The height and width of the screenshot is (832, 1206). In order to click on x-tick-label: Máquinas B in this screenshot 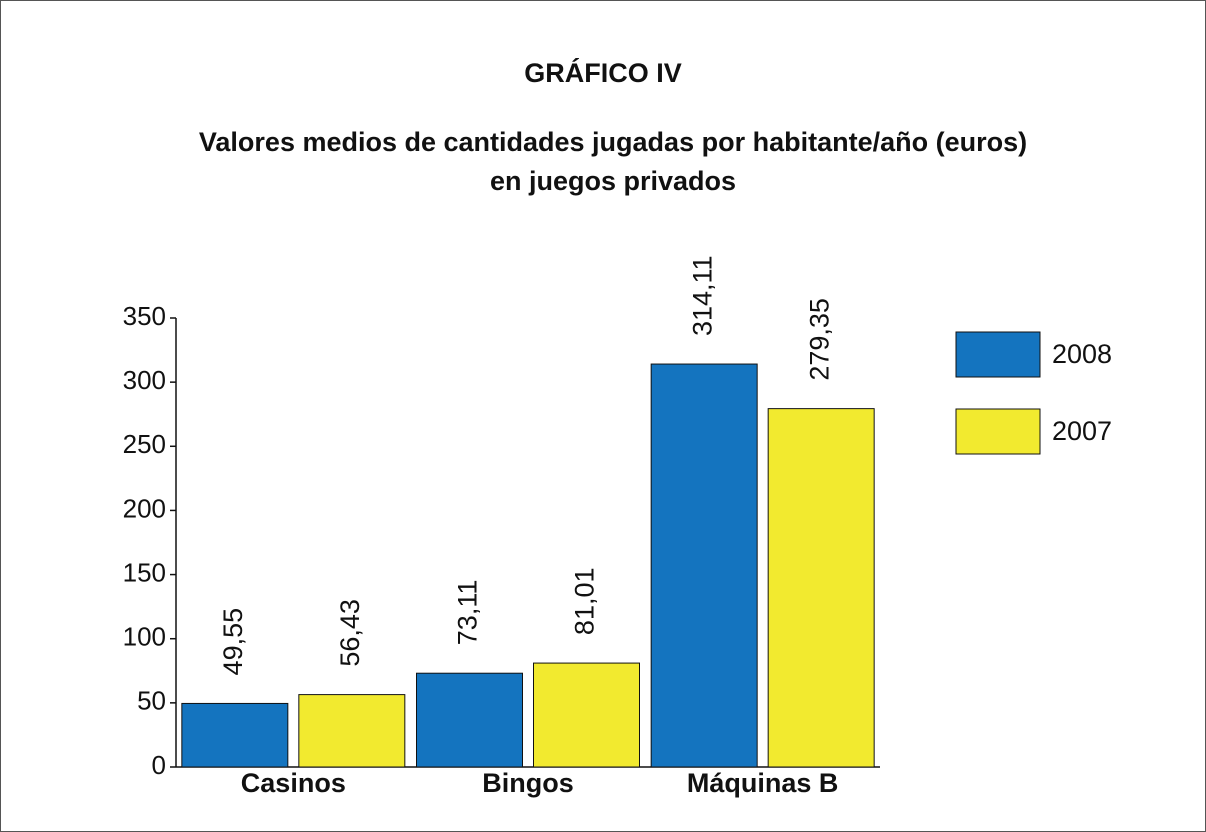, I will do `click(763, 783)`.